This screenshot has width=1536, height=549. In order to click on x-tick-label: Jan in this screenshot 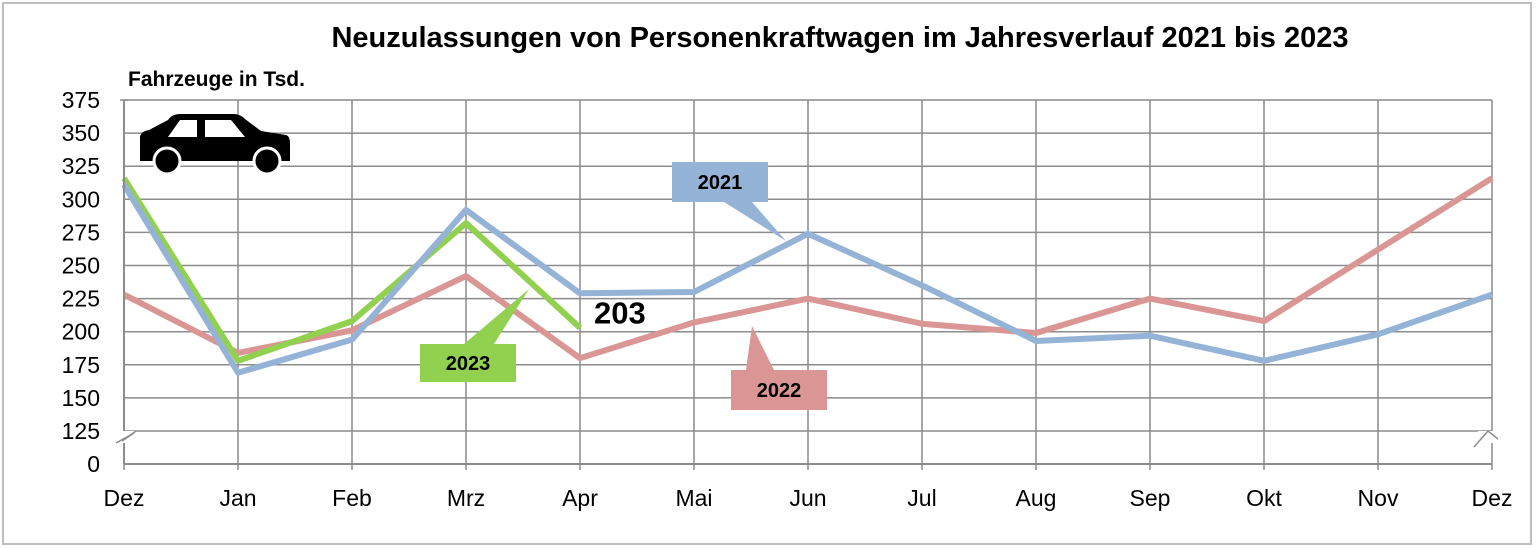, I will do `click(237, 498)`.